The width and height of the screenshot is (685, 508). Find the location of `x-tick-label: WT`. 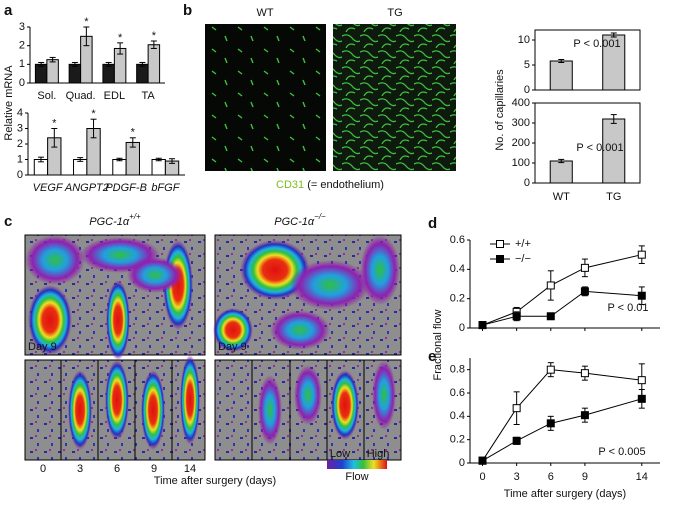

x-tick-label: WT is located at coordinates (561, 197).